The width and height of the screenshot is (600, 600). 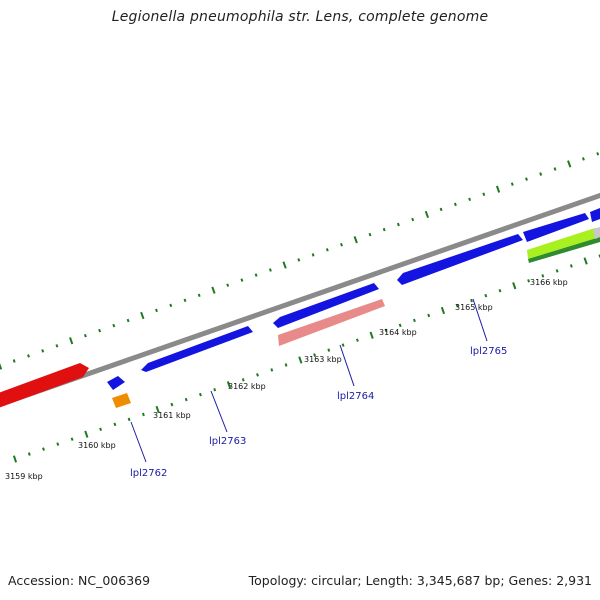 What do you see at coordinates (116, 383) in the screenshot?
I see `gene-arrow-blue-small` at bounding box center [116, 383].